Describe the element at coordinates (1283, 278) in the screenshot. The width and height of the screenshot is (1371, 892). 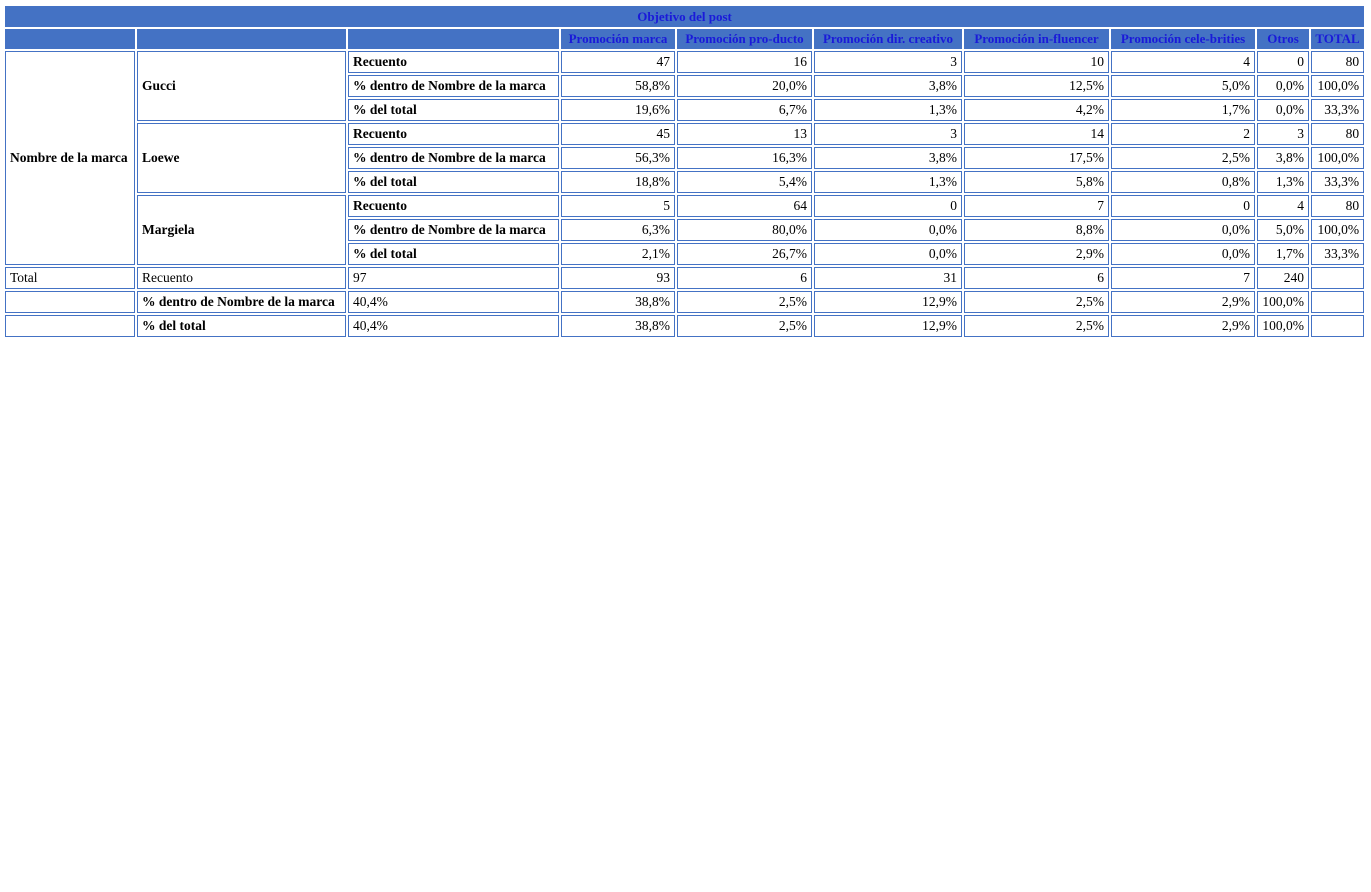
I see `data-cell: 240` at that location.